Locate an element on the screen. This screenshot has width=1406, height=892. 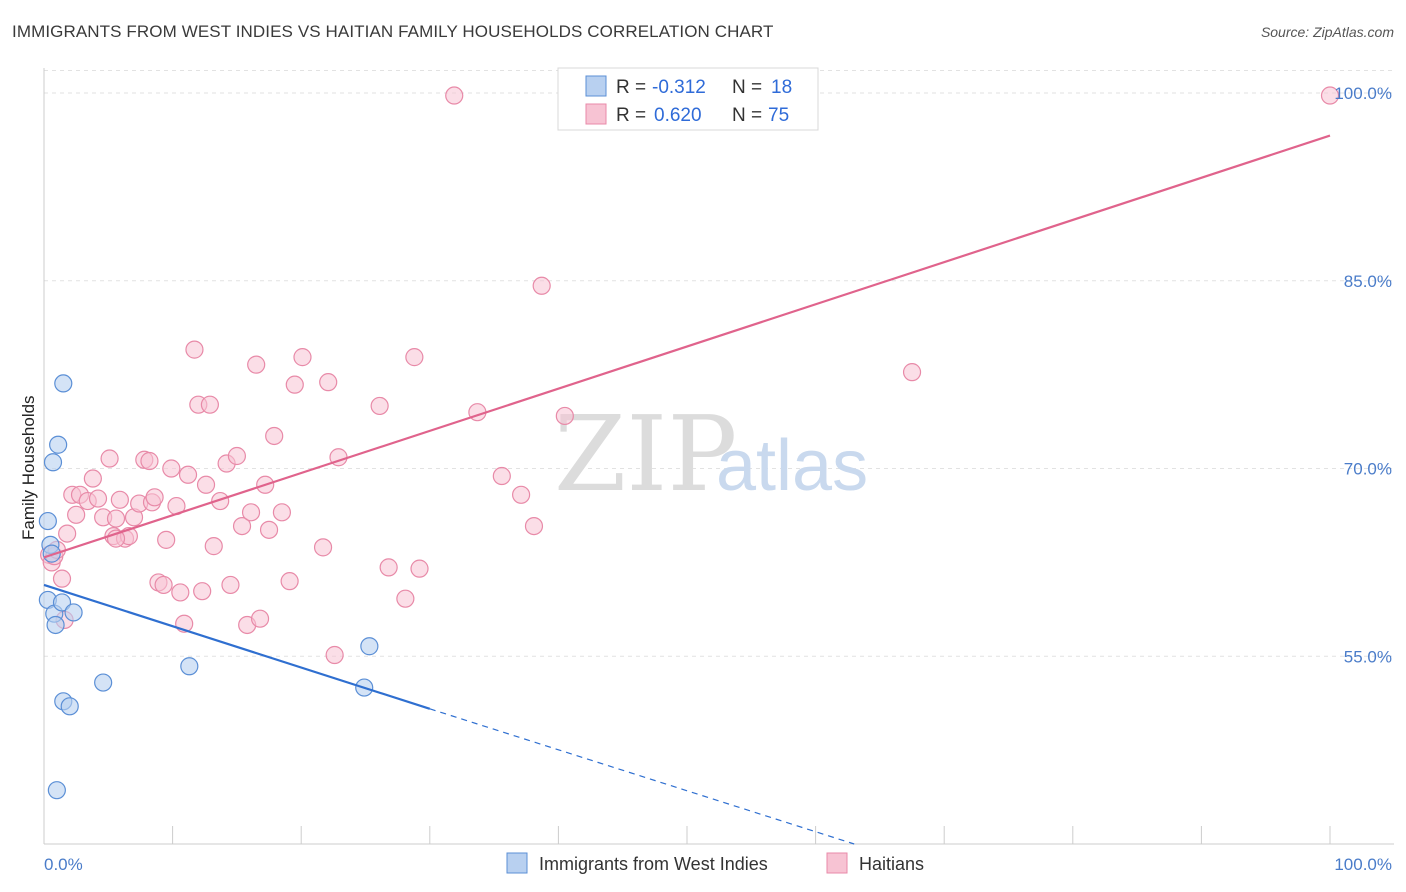
x-tick-label-0: 0.0% is located at coordinates (63, 864).